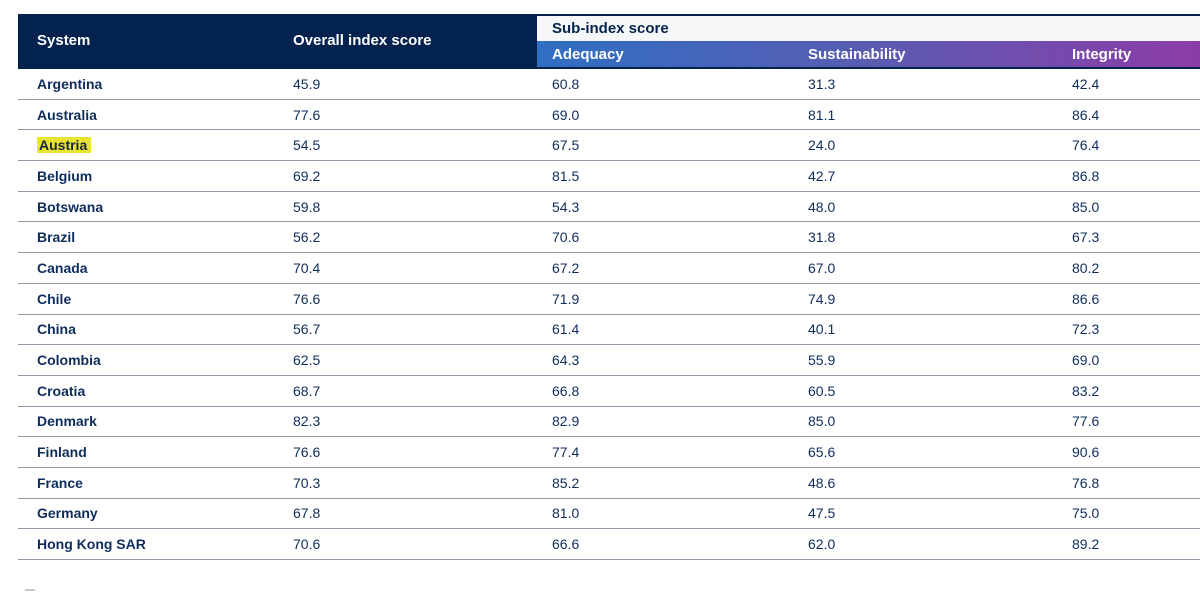 The image size is (1200, 595). Describe the element at coordinates (822, 390) in the screenshot. I see `cell-sustainability-score: 60.5` at that location.